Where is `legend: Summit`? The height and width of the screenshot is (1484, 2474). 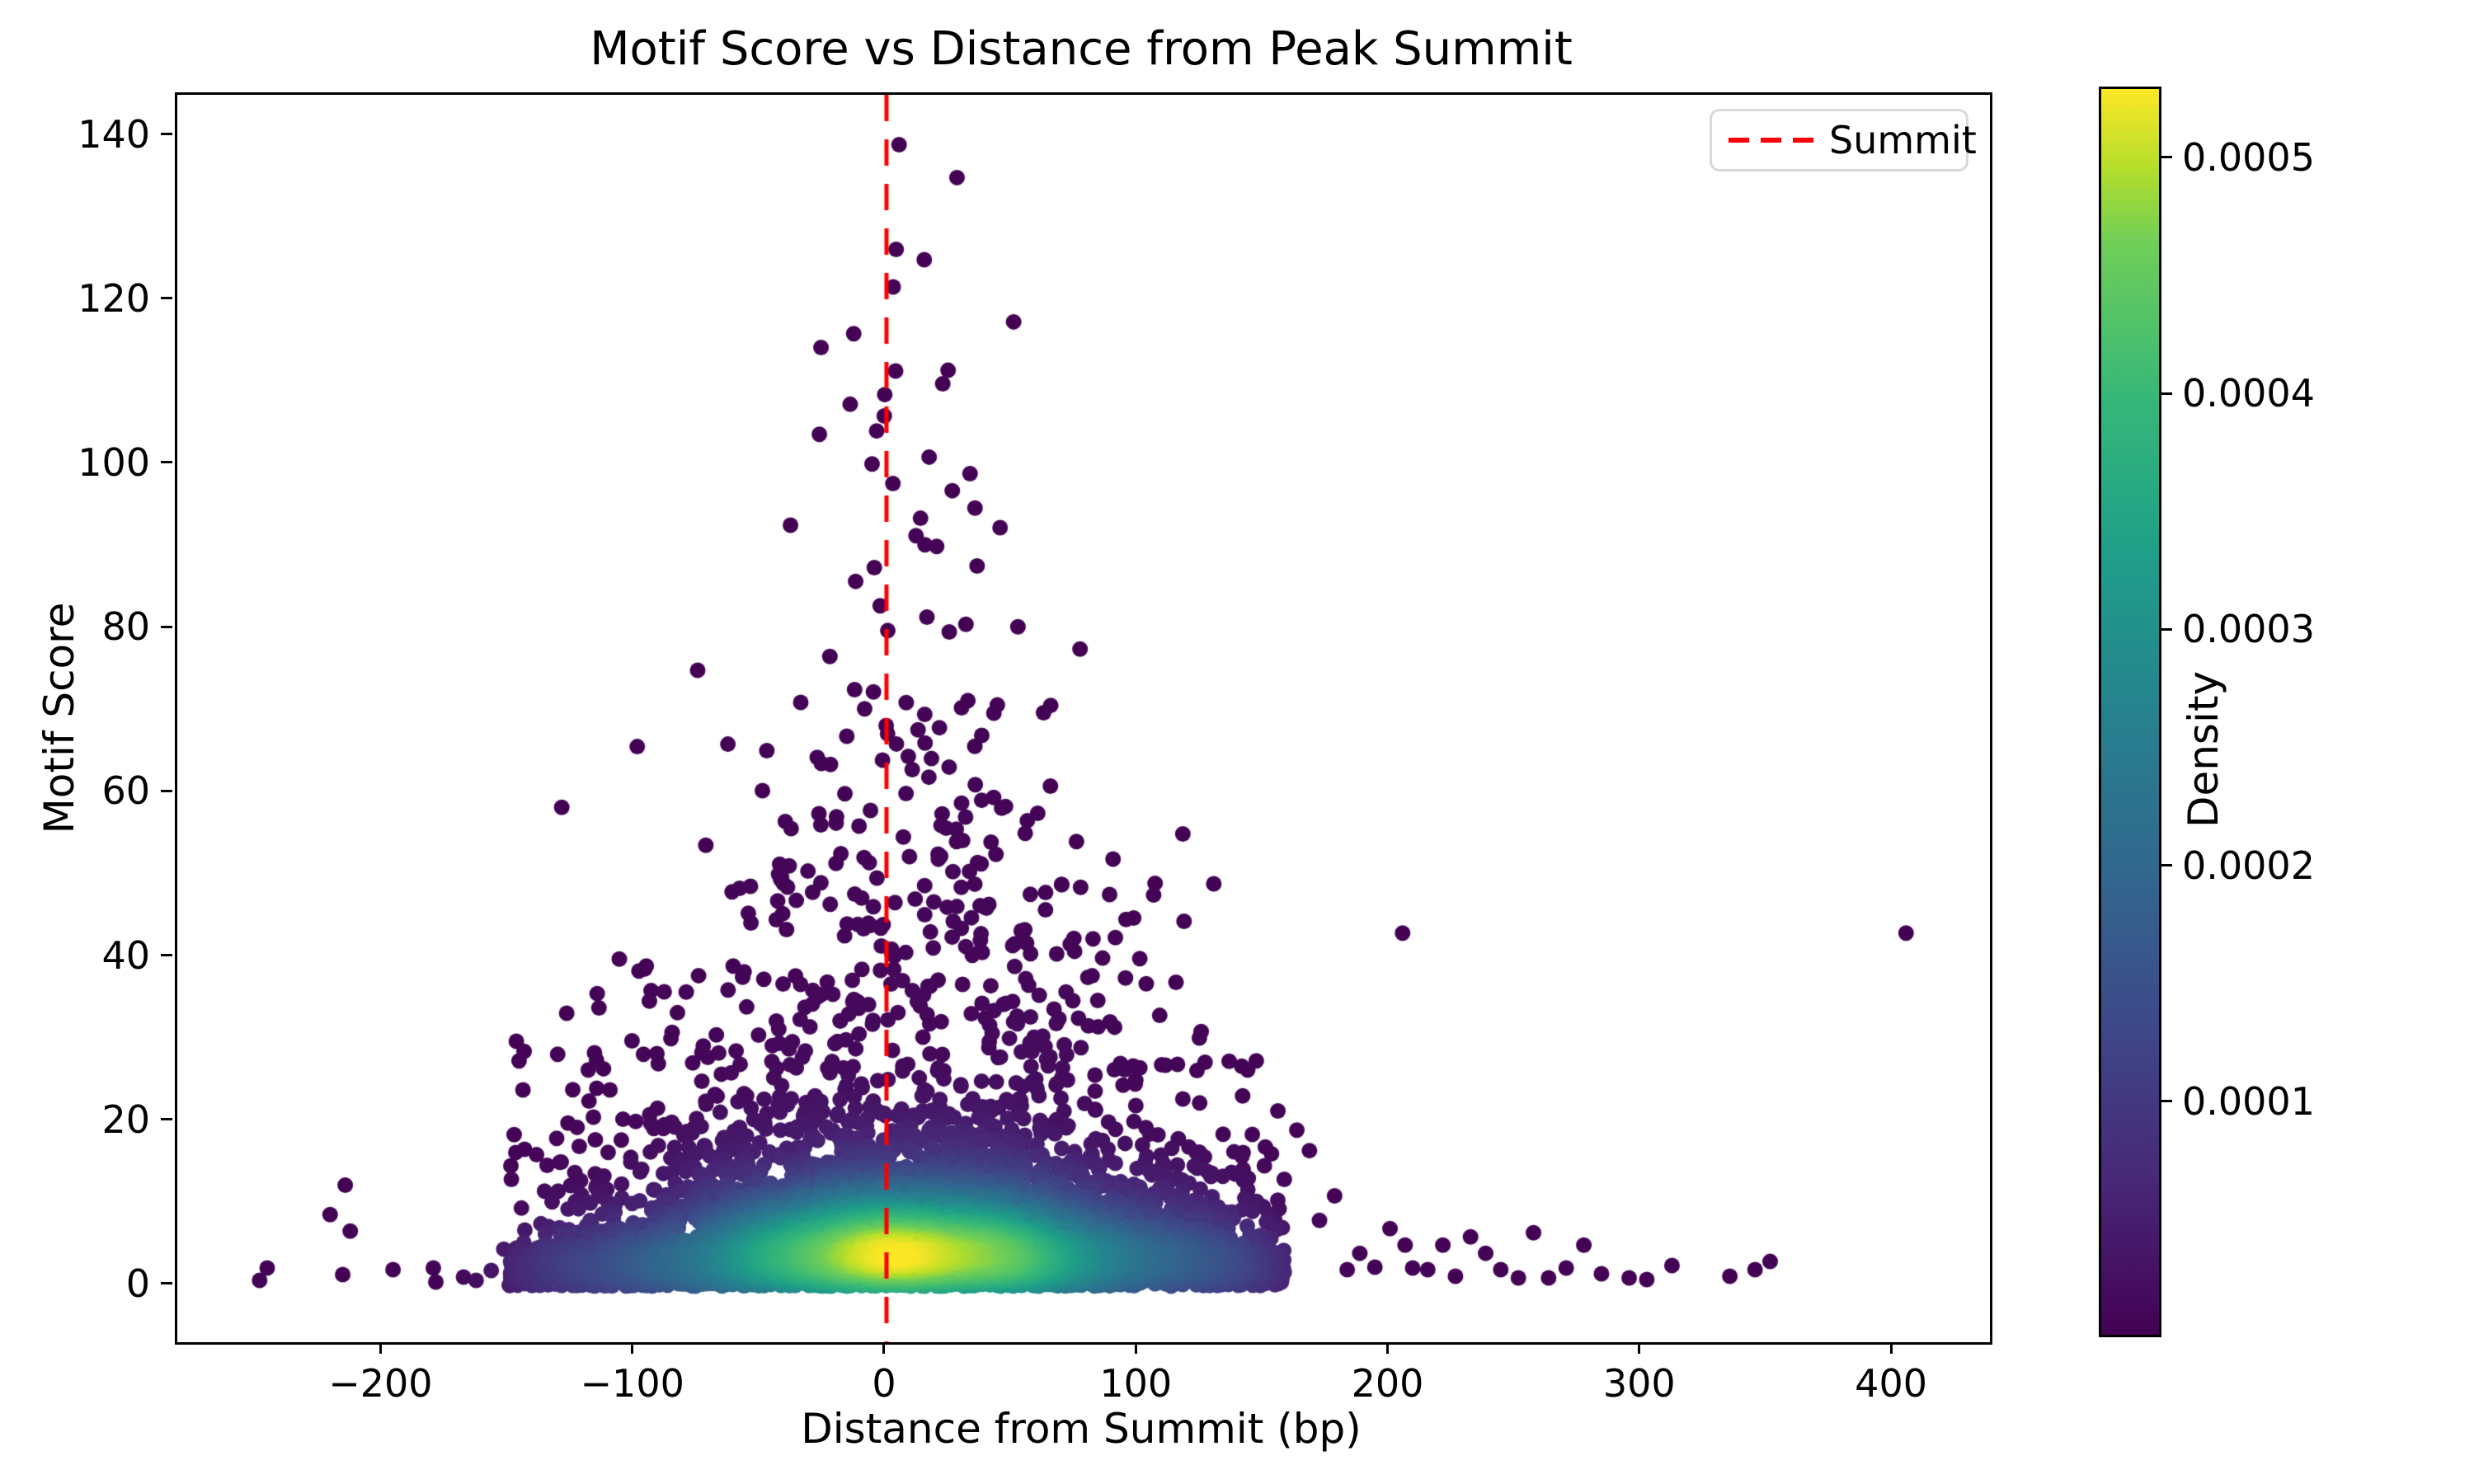 legend: Summit is located at coordinates (1843, 140).